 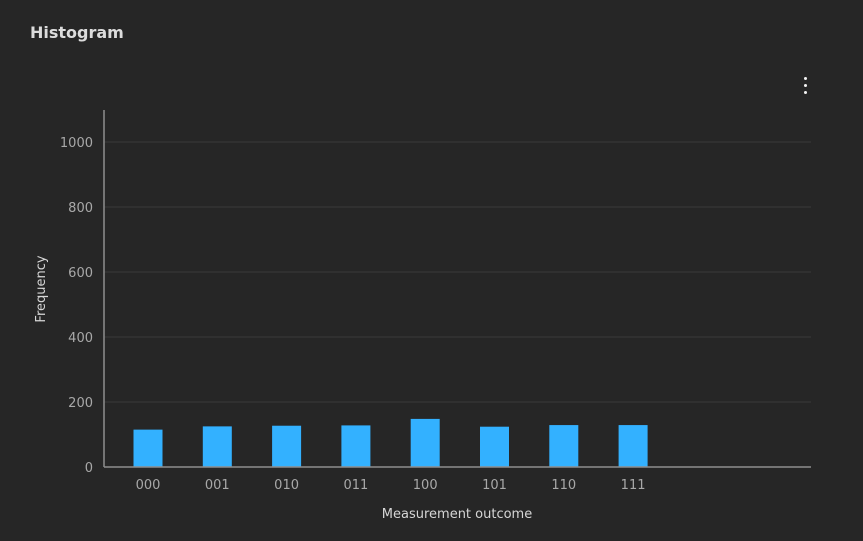 I want to click on y-tick-label: 200, so click(x=80, y=403).